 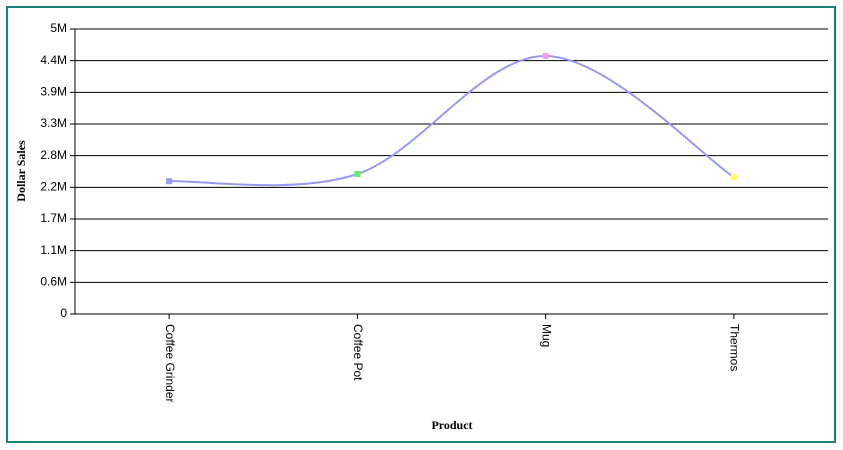 What do you see at coordinates (546, 335) in the screenshot?
I see `x-tick-label: Mug` at bounding box center [546, 335].